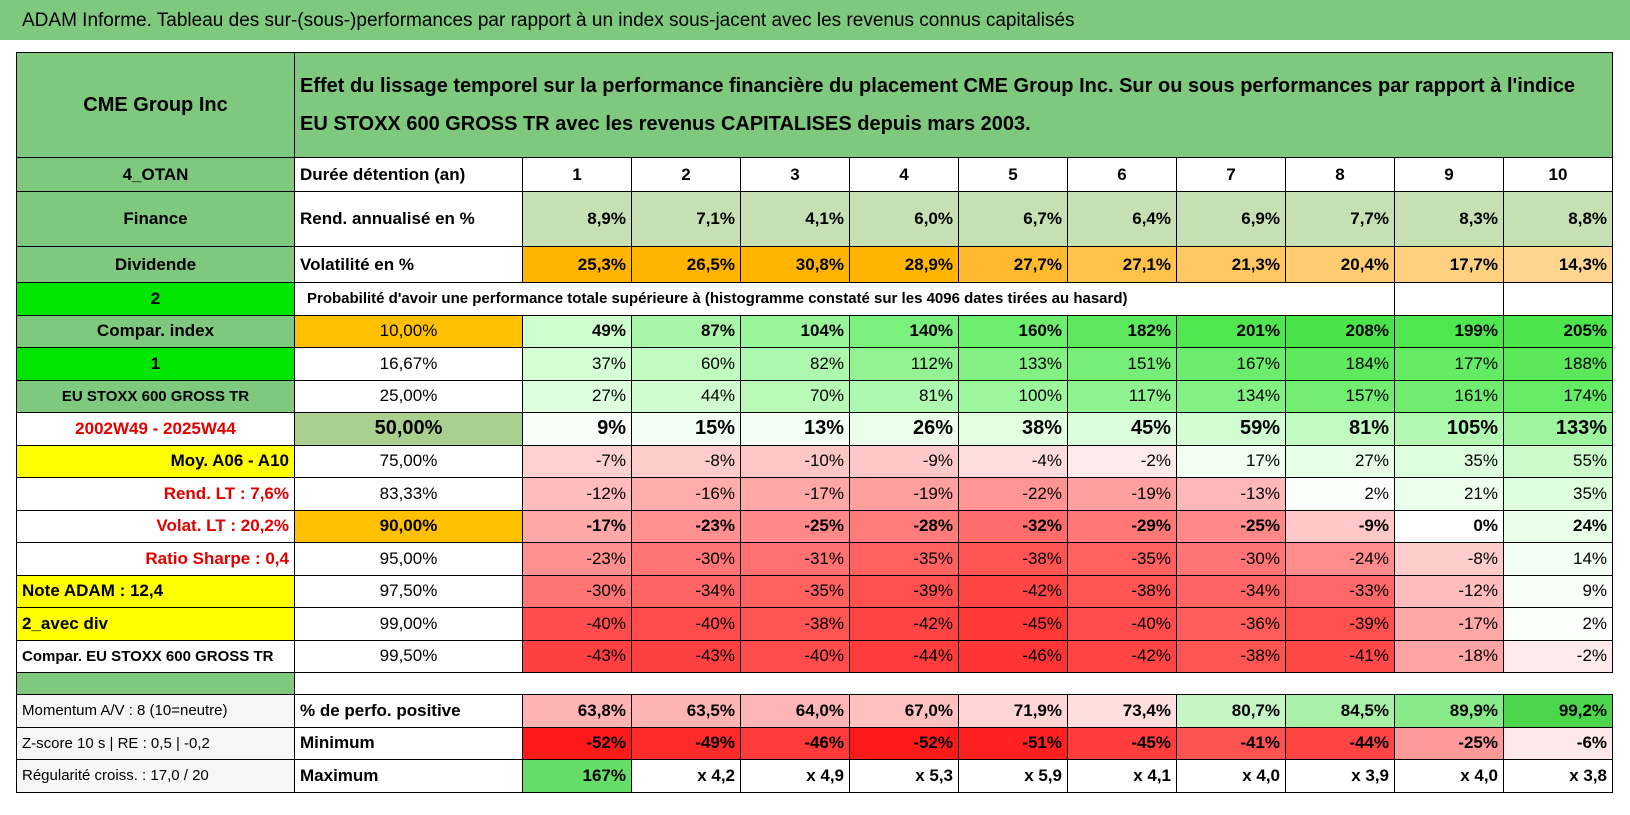 The width and height of the screenshot is (1630, 815). I want to click on value-cell: 28,9%, so click(904, 264).